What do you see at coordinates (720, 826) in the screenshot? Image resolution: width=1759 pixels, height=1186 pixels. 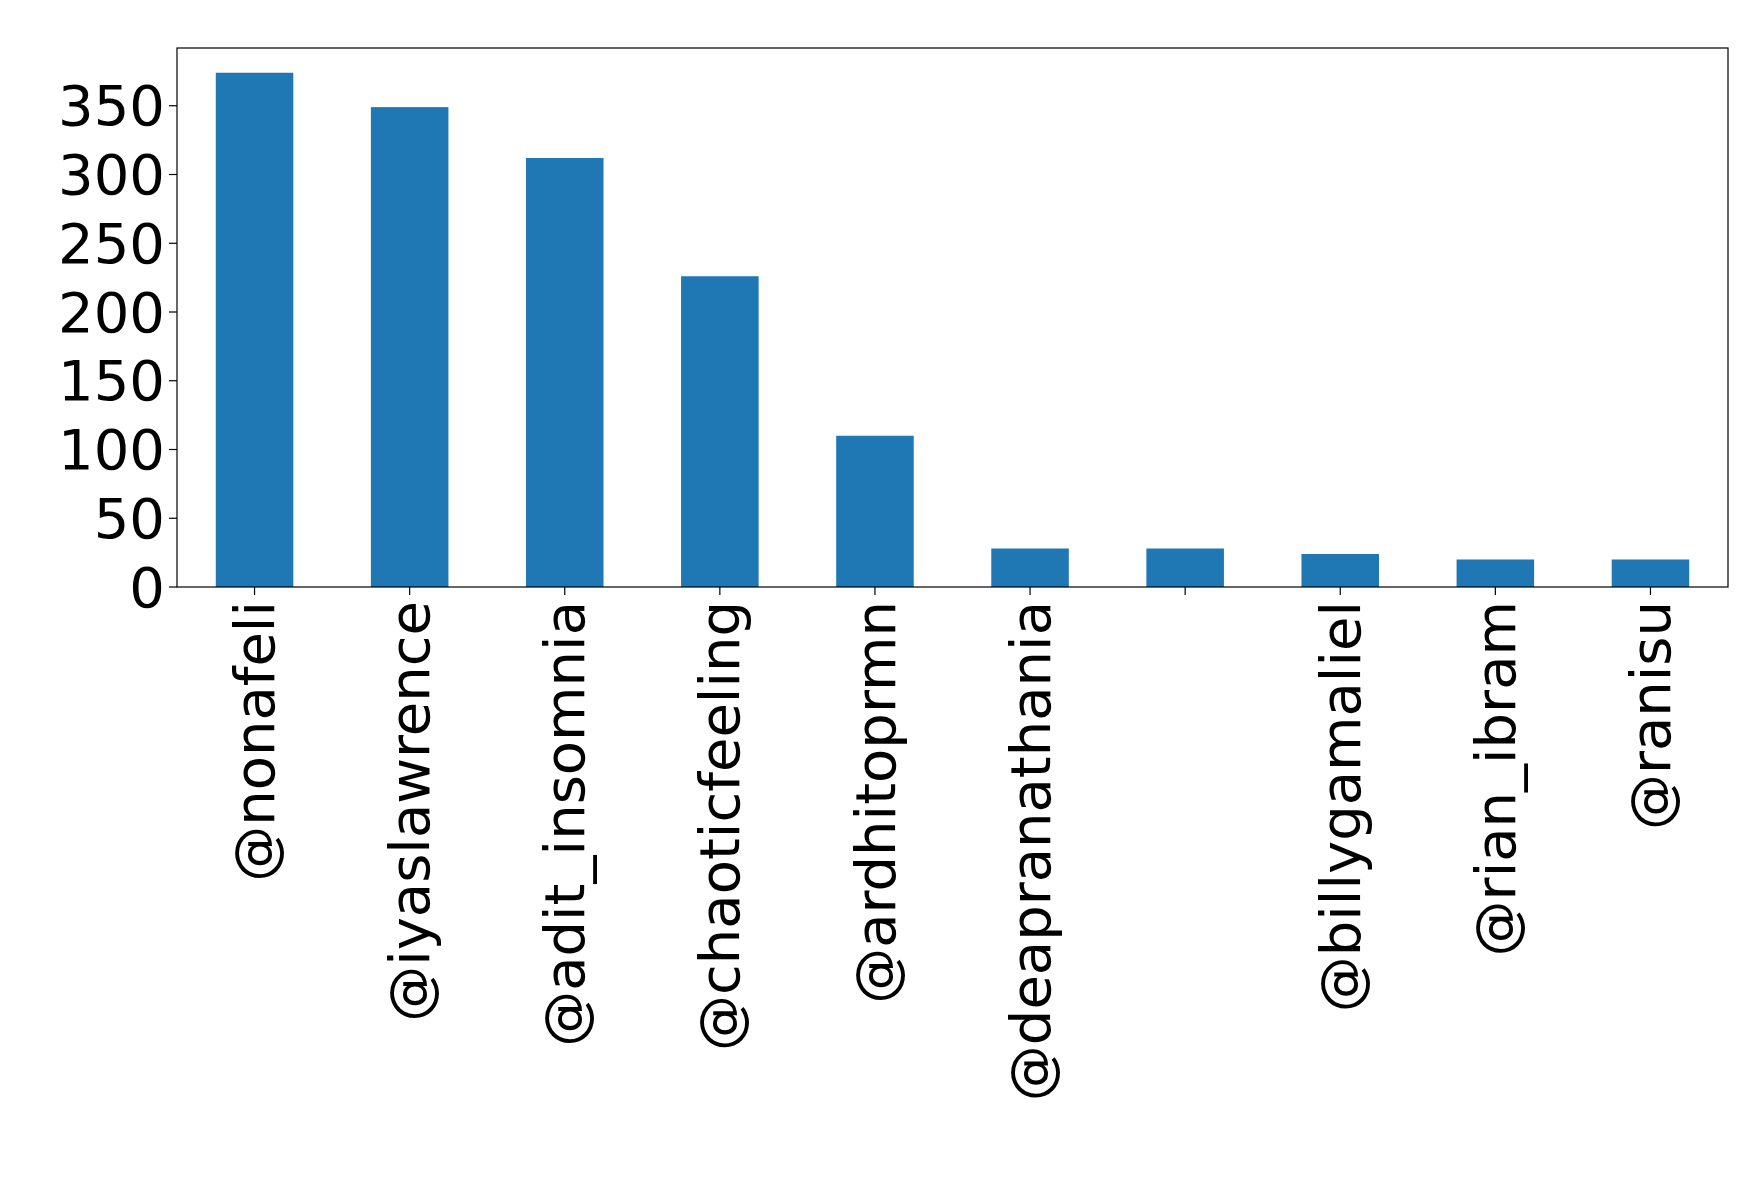 I see `x-tick-label: @chaoticfeeling` at bounding box center [720, 826].